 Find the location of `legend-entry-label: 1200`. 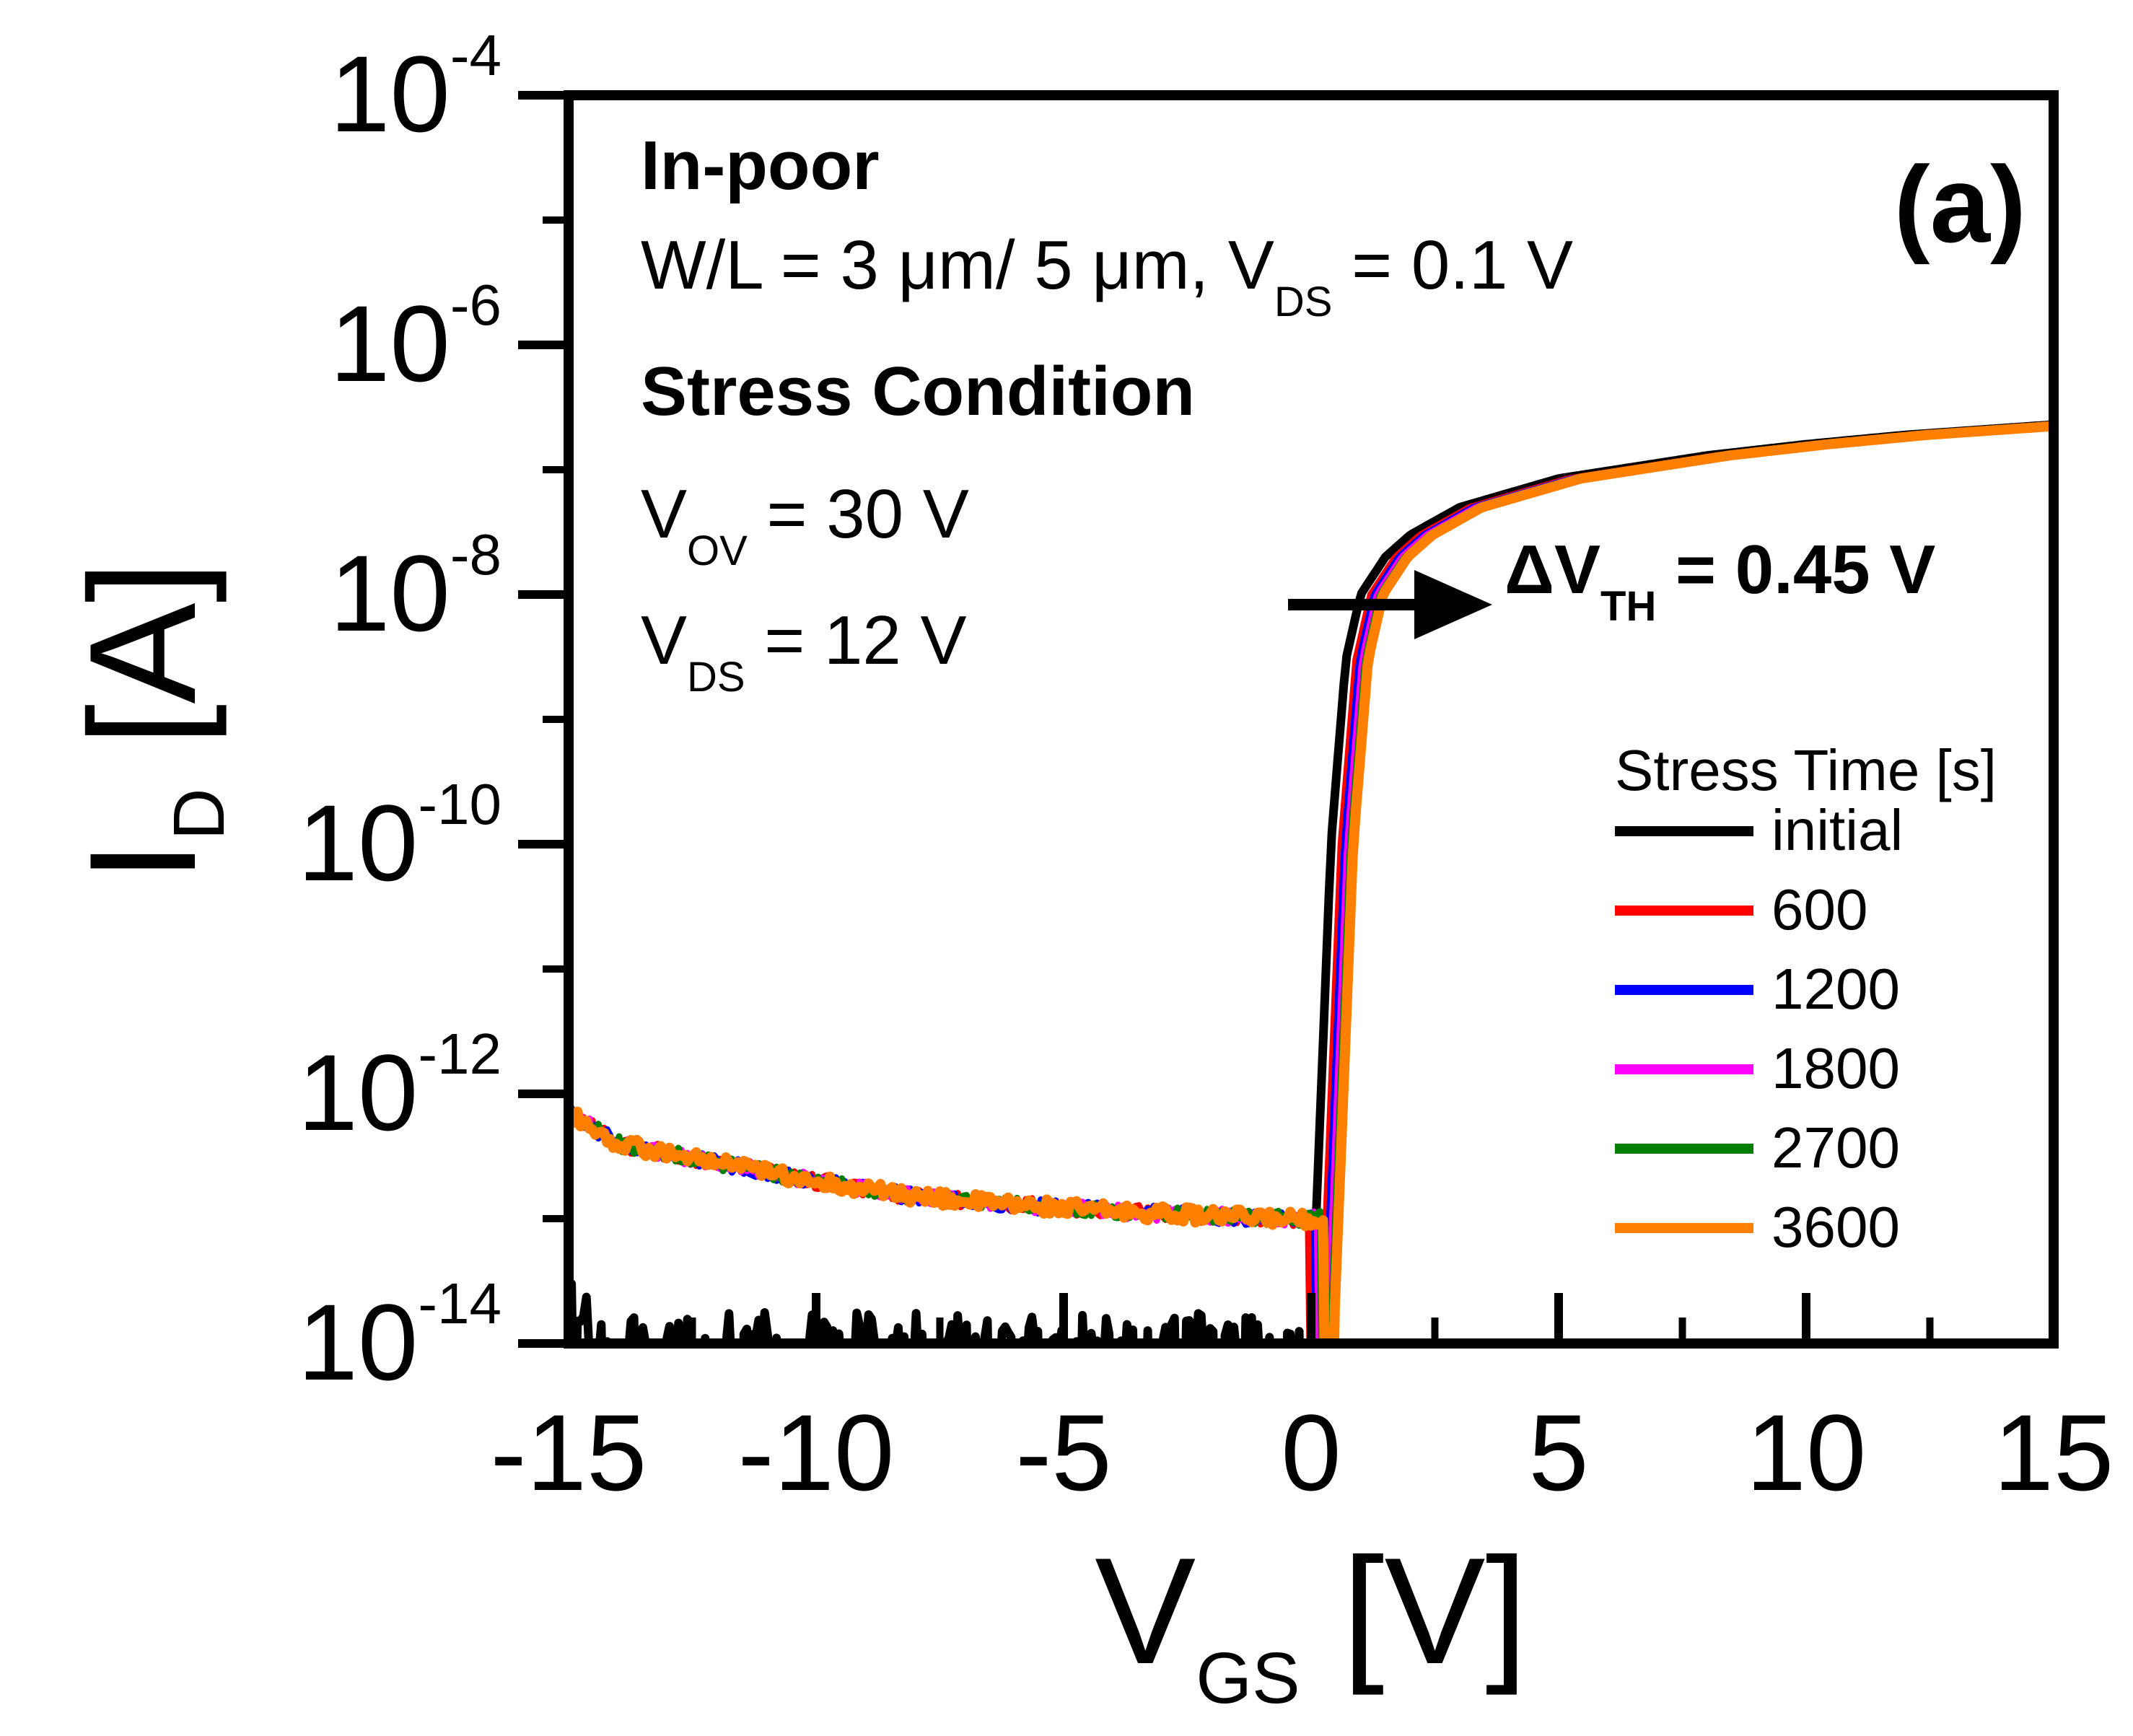

legend-entry-label: 1200 is located at coordinates (1835, 989).